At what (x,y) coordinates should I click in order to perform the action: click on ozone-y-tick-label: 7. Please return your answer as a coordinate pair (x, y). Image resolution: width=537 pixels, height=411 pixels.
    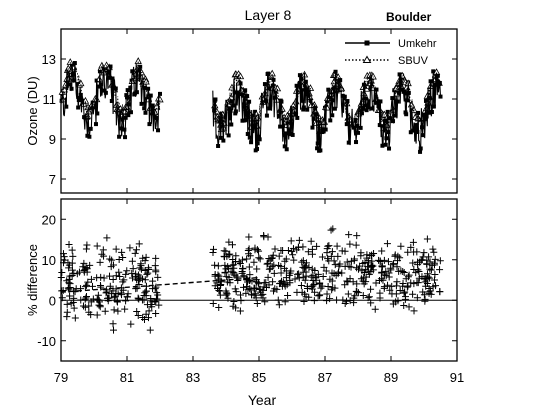
    Looking at the image, I should click on (52, 179).